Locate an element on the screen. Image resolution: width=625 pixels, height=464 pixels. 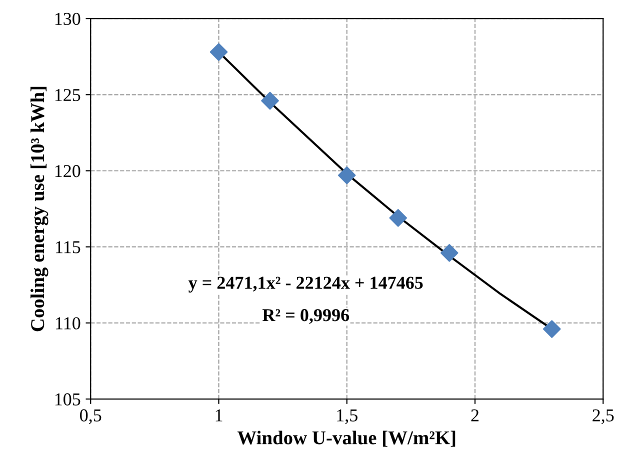
x-tick-label: 0,5 is located at coordinates (91, 416).